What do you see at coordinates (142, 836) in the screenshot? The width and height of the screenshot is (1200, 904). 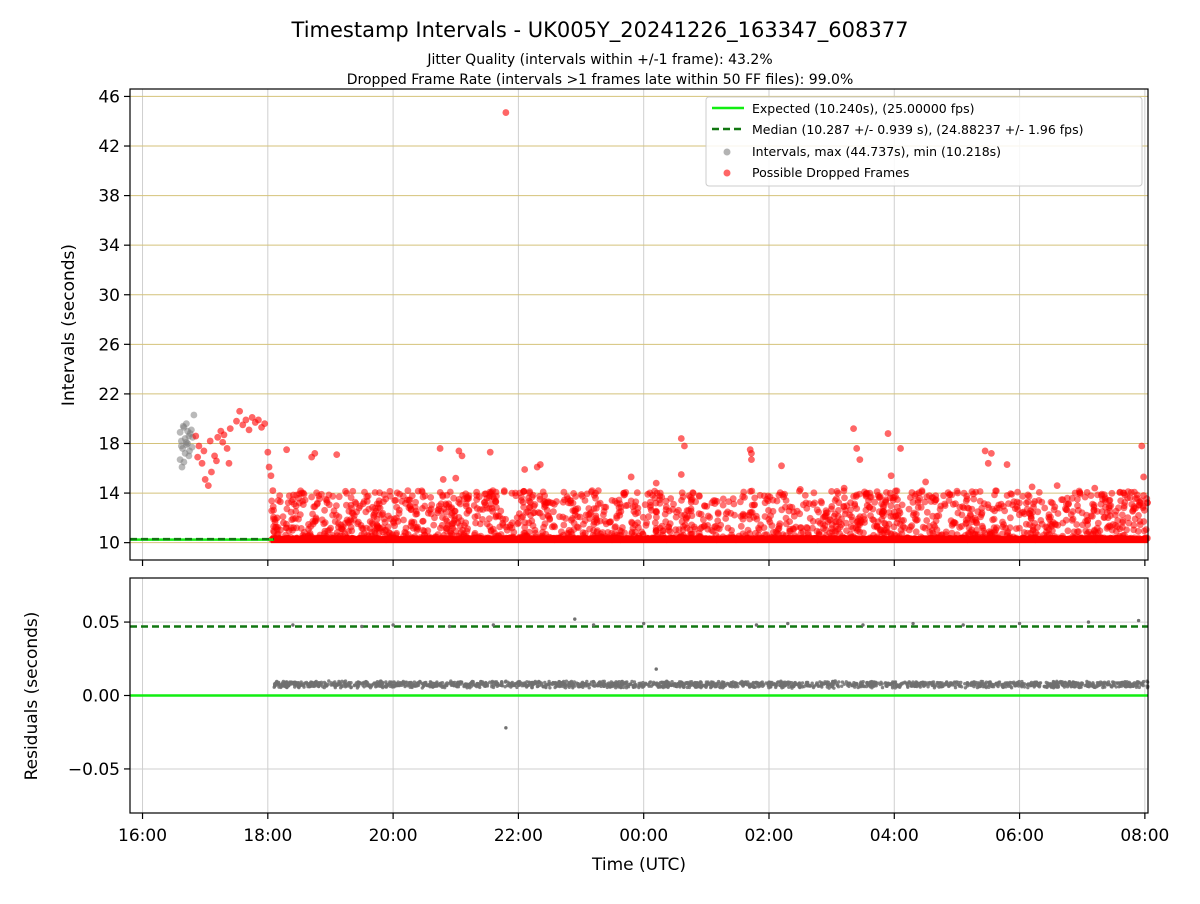 I see `x-tick-label: 16:00` at bounding box center [142, 836].